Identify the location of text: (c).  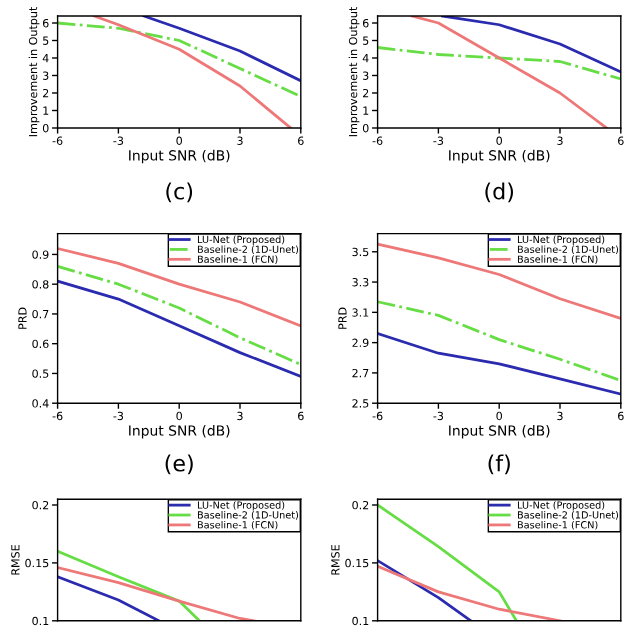
(179, 192).